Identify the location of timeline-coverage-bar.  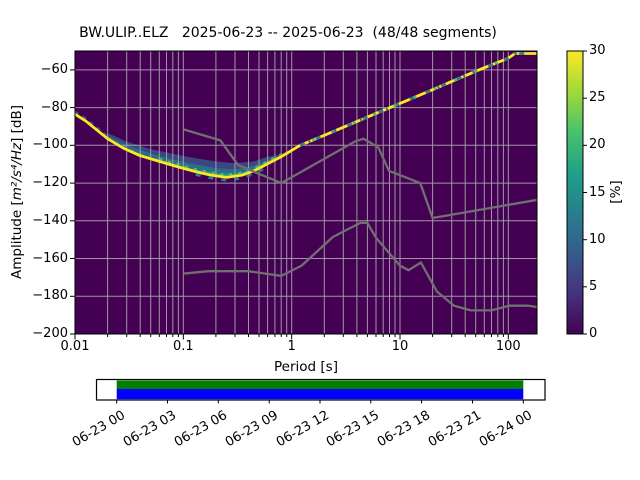
(320, 384).